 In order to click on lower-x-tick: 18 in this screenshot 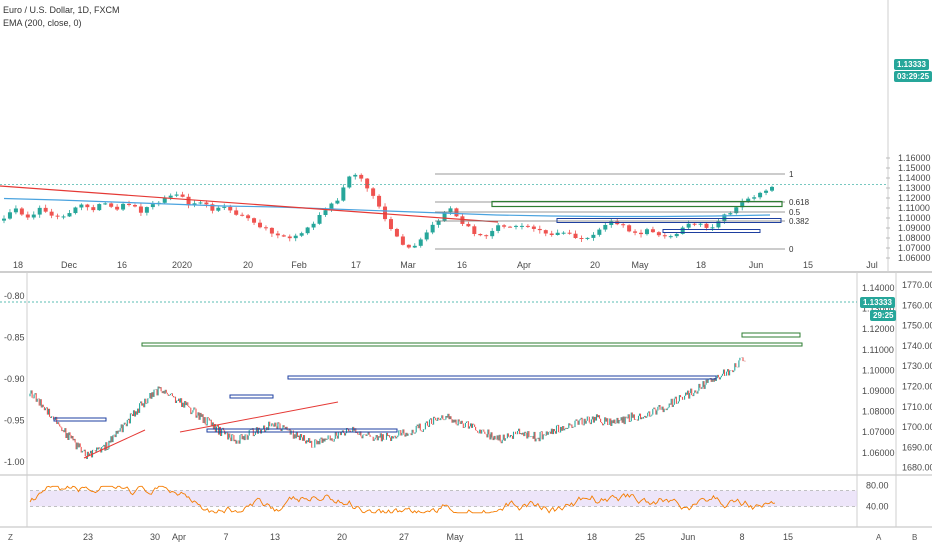, I will do `click(592, 537)`.